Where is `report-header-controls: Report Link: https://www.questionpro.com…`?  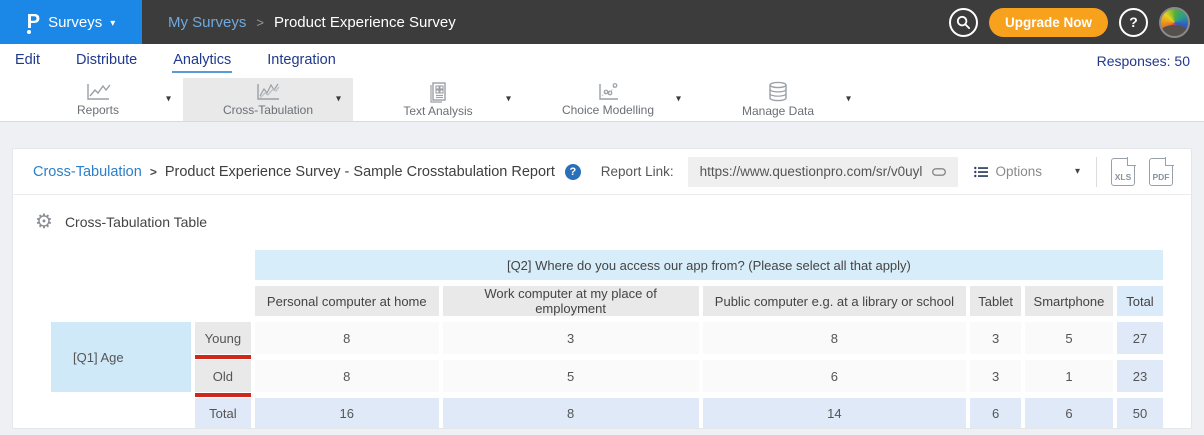 report-header-controls: Report Link: https://www.questionpro.com… is located at coordinates (887, 171).